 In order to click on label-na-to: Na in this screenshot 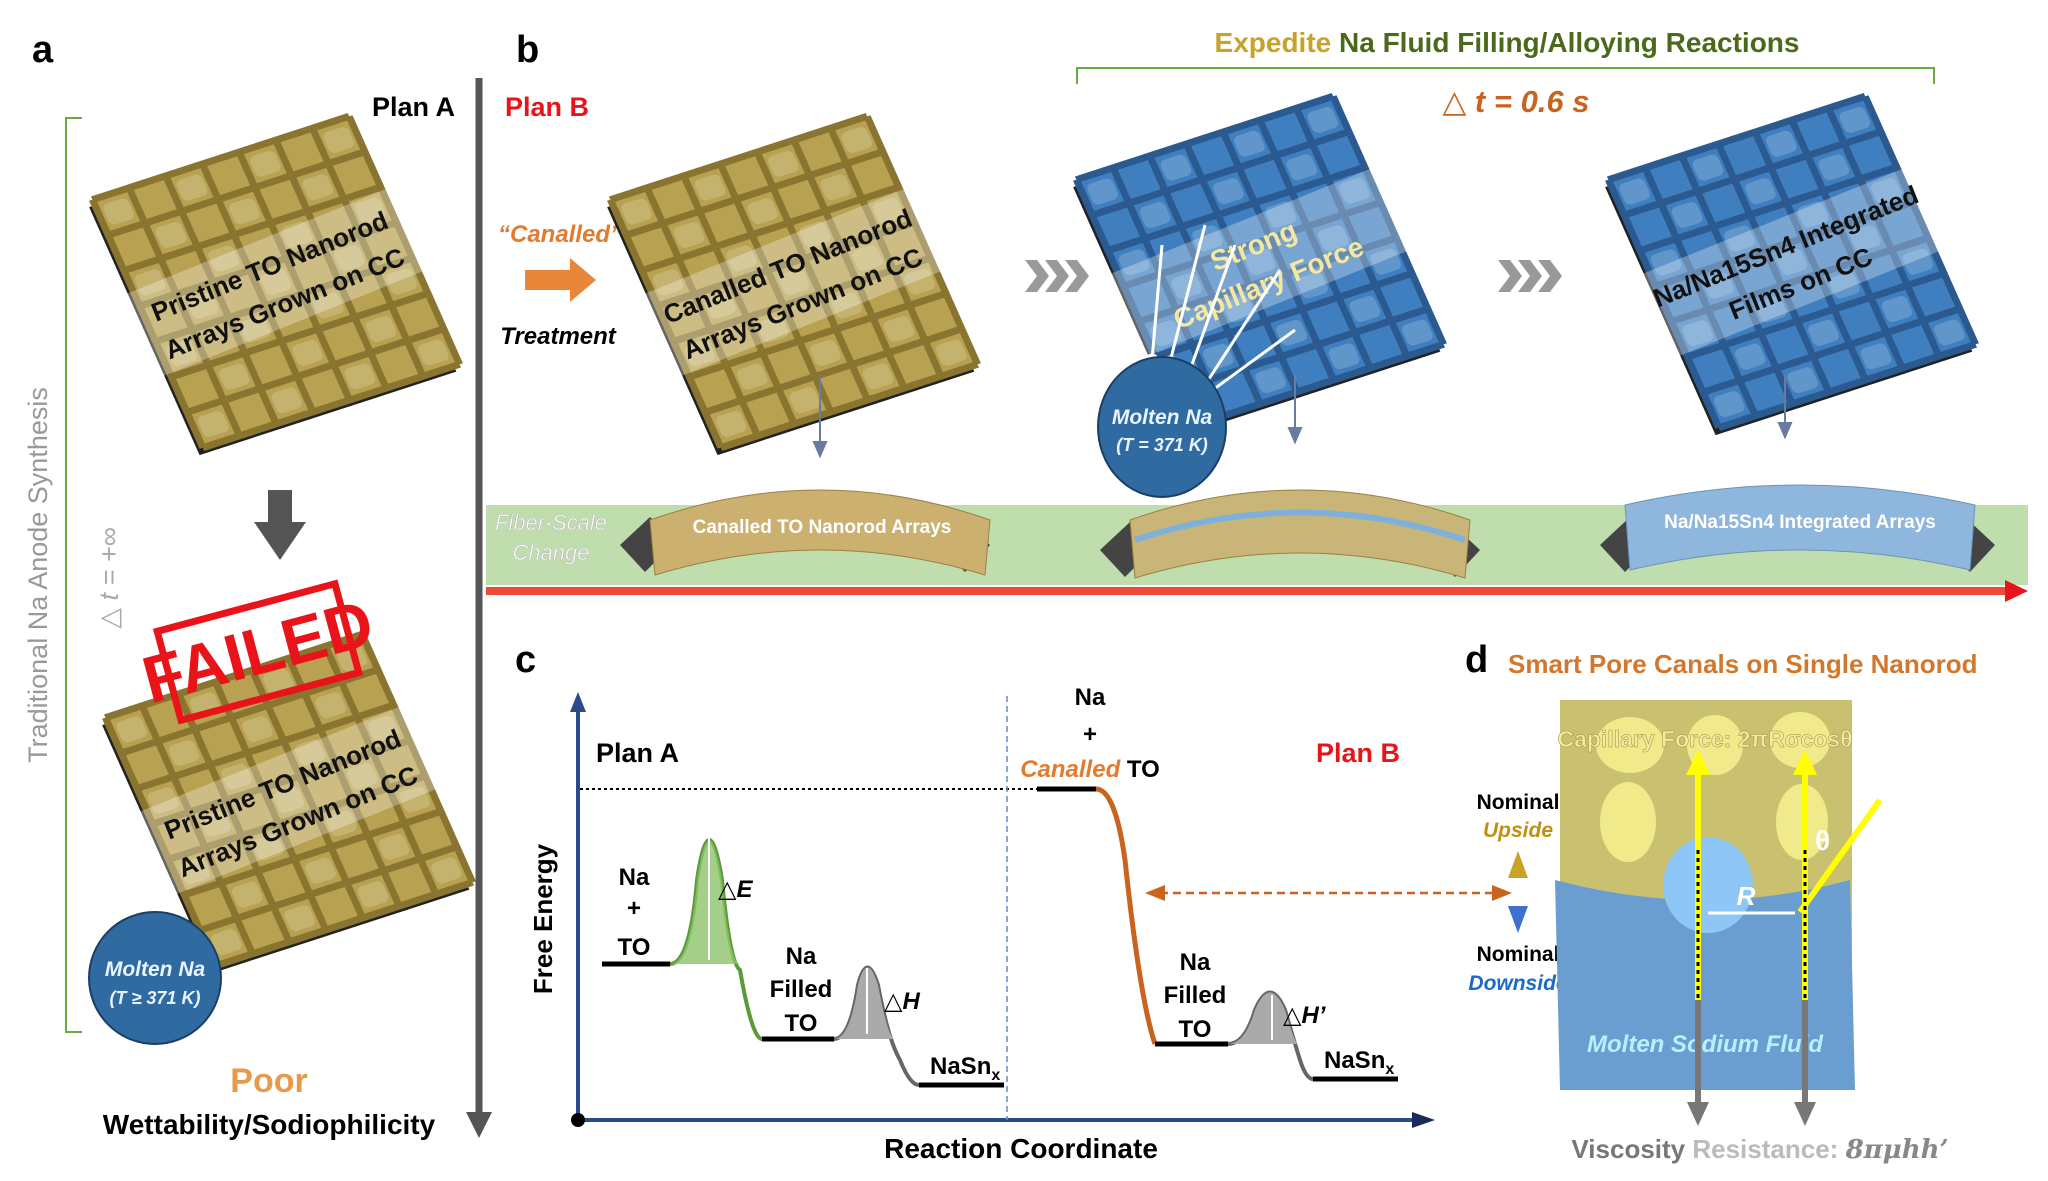, I will do `click(634, 877)`.